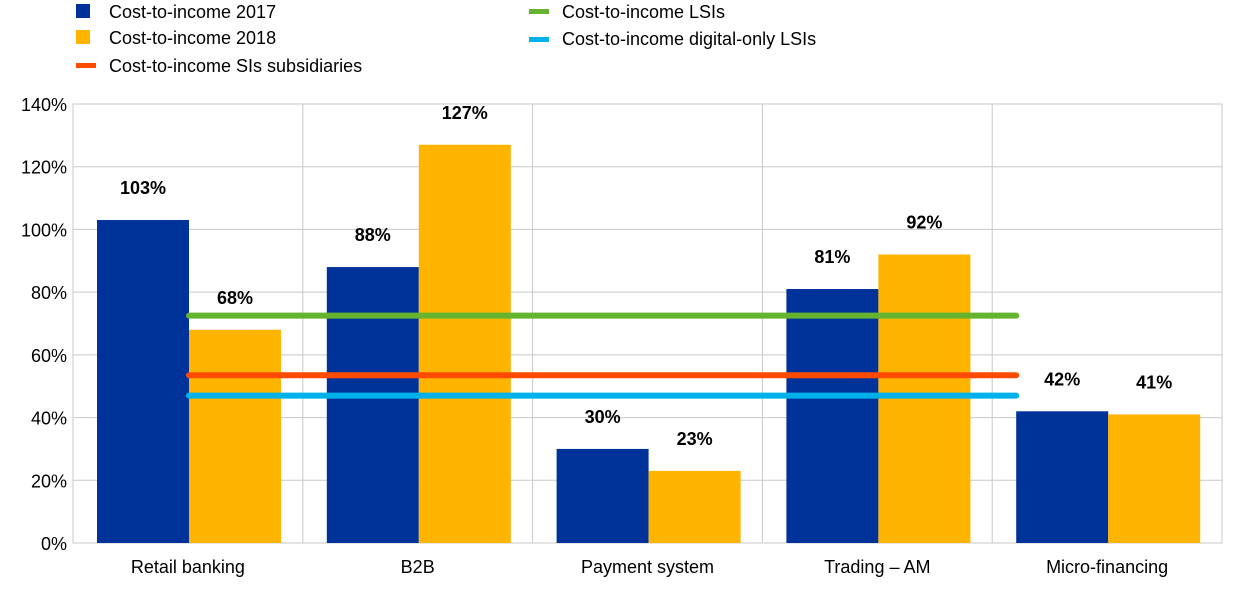 The height and width of the screenshot is (593, 1240). I want to click on y-tick-label: 0%, so click(54, 544).